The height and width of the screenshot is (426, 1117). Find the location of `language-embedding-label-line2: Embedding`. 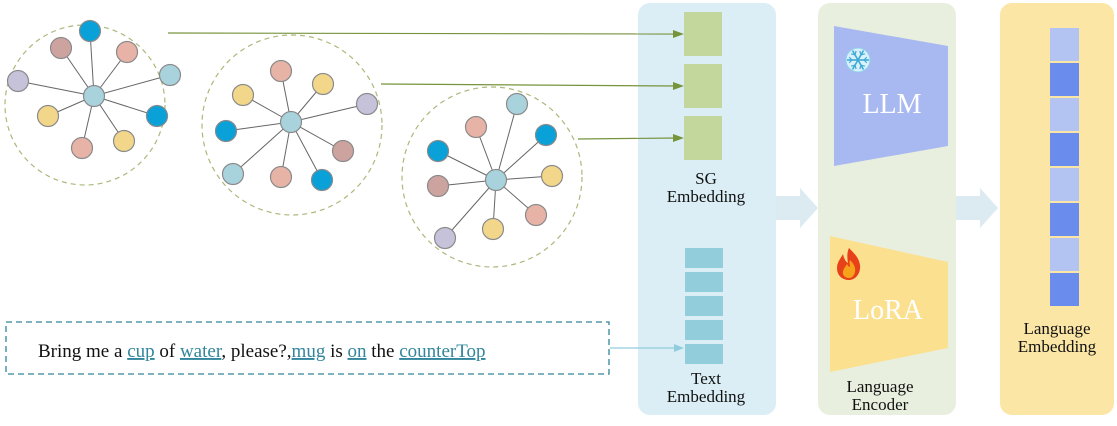

language-embedding-label-line2: Embedding is located at coordinates (1057, 346).